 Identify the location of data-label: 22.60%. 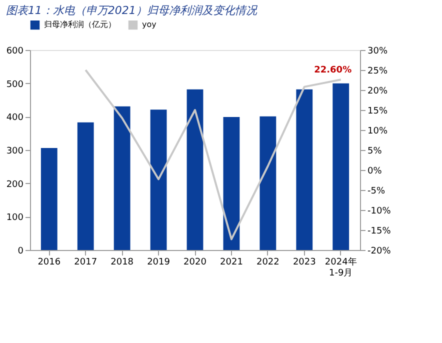
(333, 71).